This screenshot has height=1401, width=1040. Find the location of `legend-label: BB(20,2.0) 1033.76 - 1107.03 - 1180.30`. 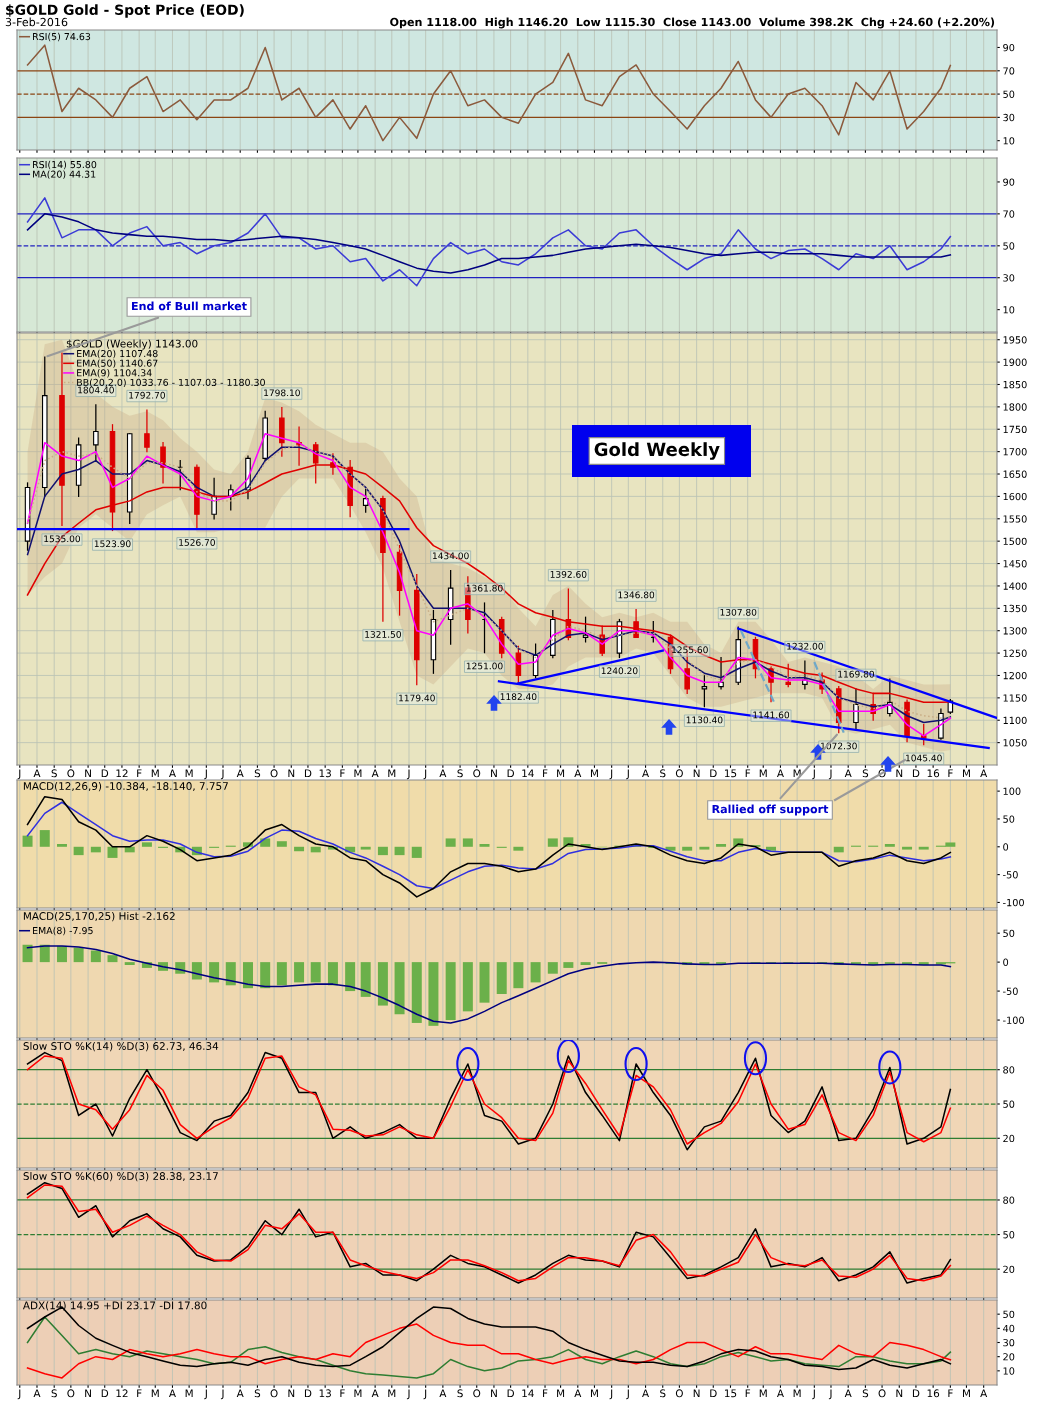

legend-label: BB(20,2.0) 1033.76 - 1107.03 - 1180.30 is located at coordinates (171, 383).